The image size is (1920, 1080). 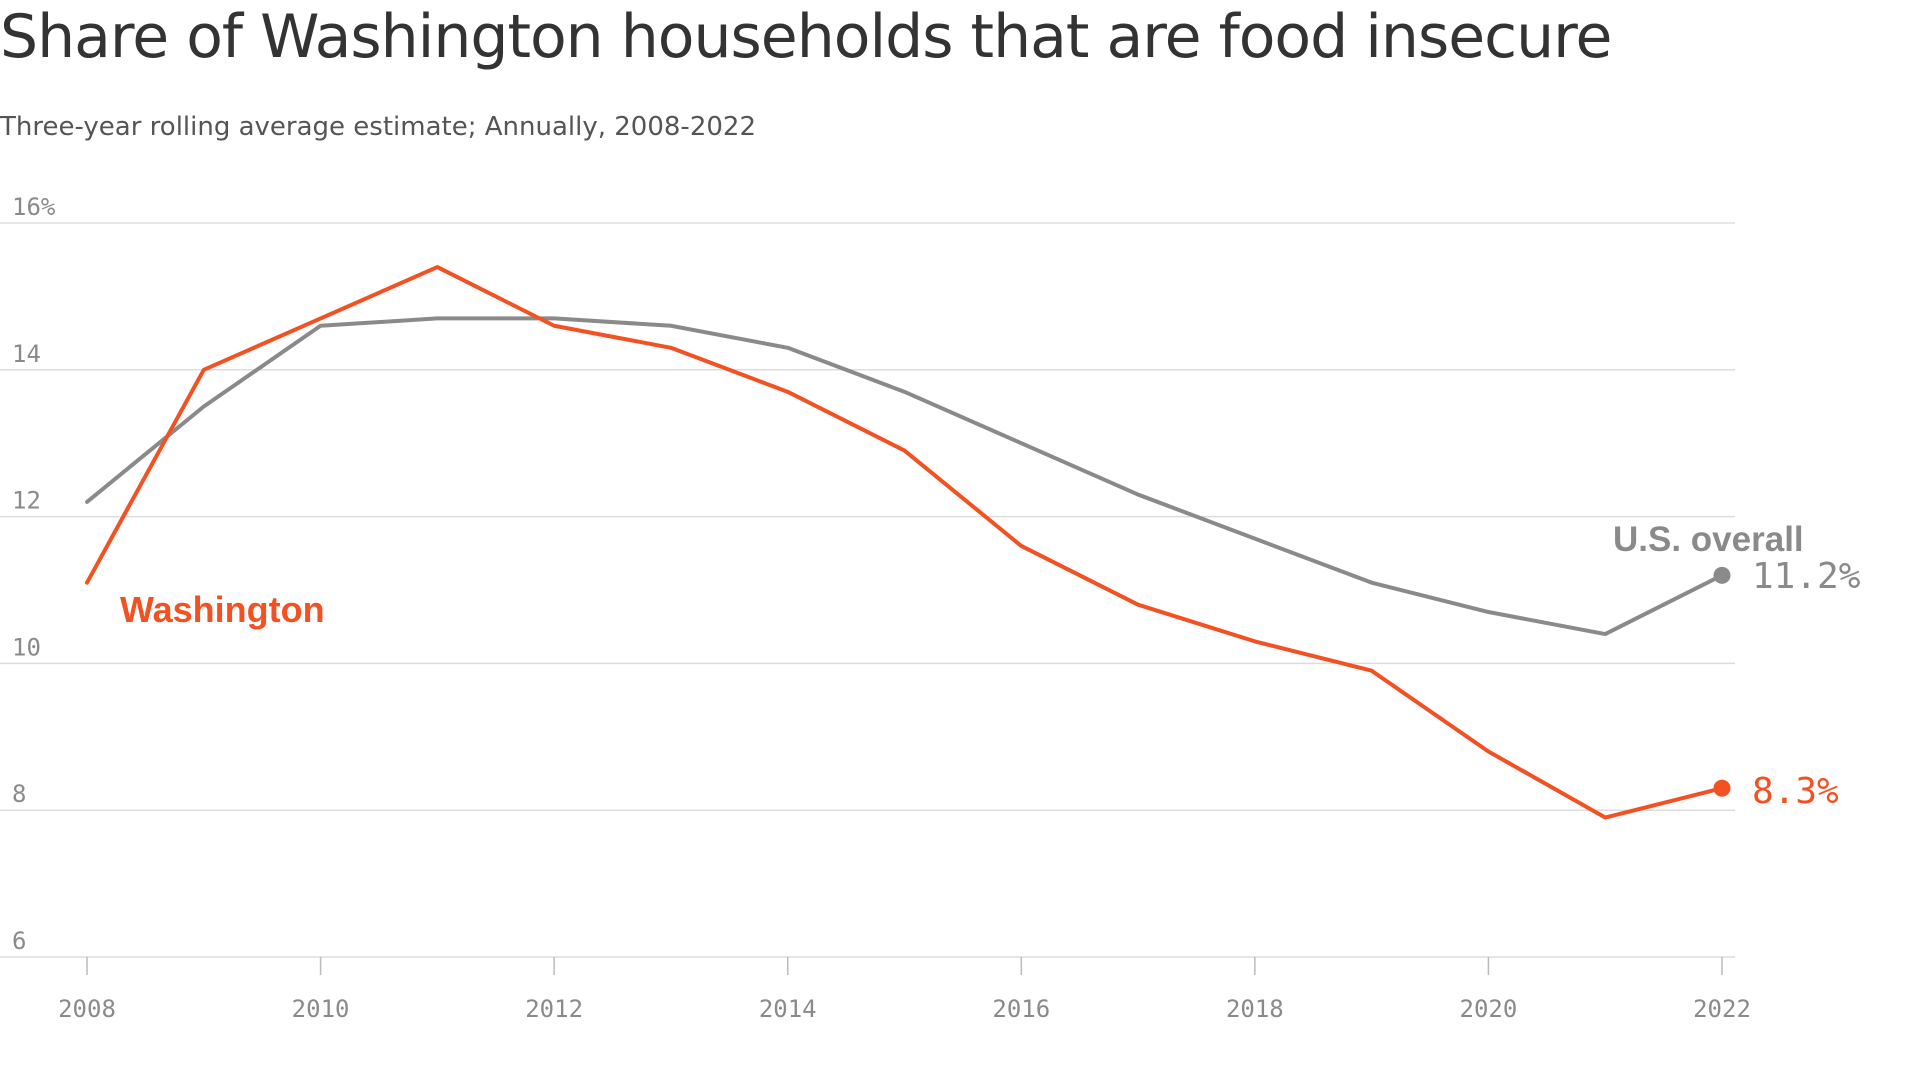 What do you see at coordinates (1021, 1009) in the screenshot?
I see `x-tick-label-2016: 2016` at bounding box center [1021, 1009].